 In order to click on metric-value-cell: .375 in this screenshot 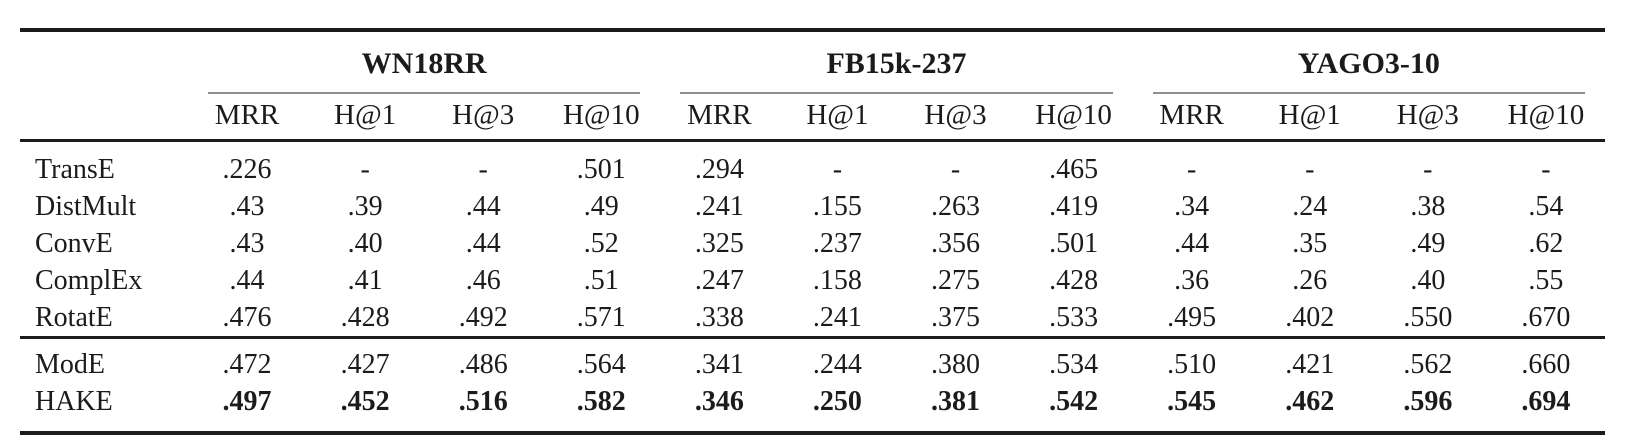, I will do `click(955, 317)`.